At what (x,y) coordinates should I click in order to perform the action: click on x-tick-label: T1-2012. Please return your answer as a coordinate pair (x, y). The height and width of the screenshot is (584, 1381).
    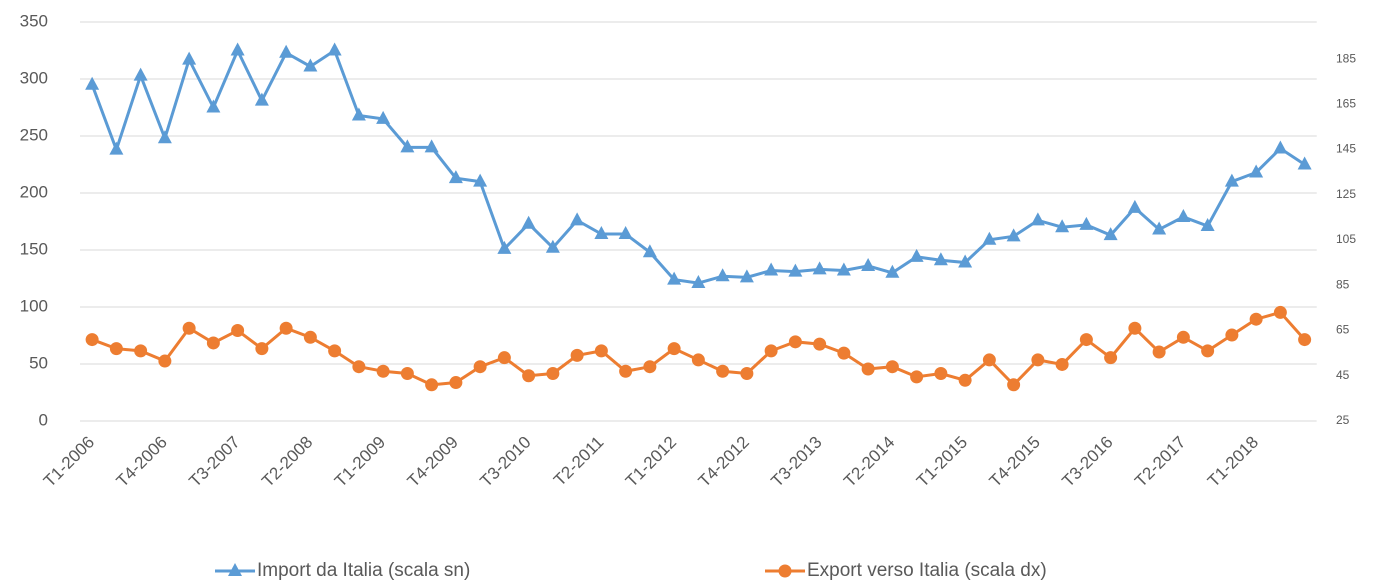
    Looking at the image, I should click on (651, 462).